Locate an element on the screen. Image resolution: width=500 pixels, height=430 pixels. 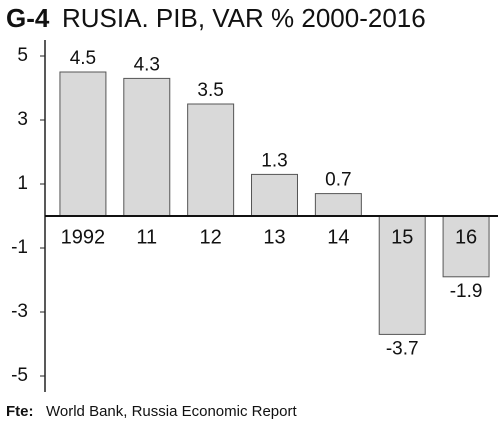
chart-title-code: G-4 is located at coordinates (28, 18).